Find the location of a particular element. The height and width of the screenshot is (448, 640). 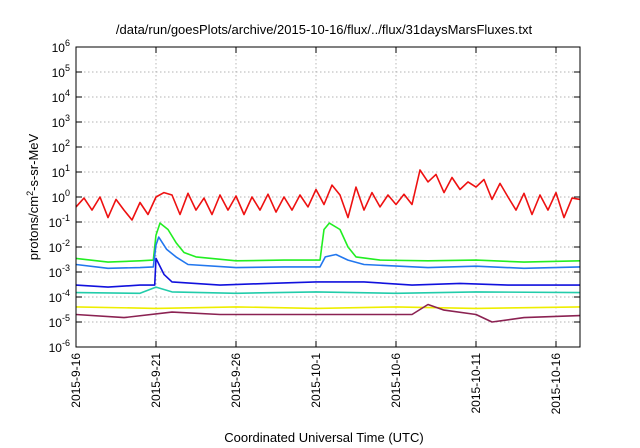

y-tick-label: 10² is located at coordinates (61, 146).